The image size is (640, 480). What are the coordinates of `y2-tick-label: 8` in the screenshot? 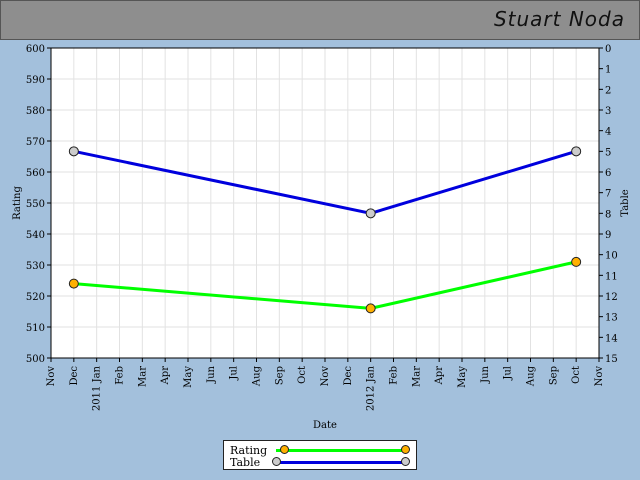 It's located at (608, 214).